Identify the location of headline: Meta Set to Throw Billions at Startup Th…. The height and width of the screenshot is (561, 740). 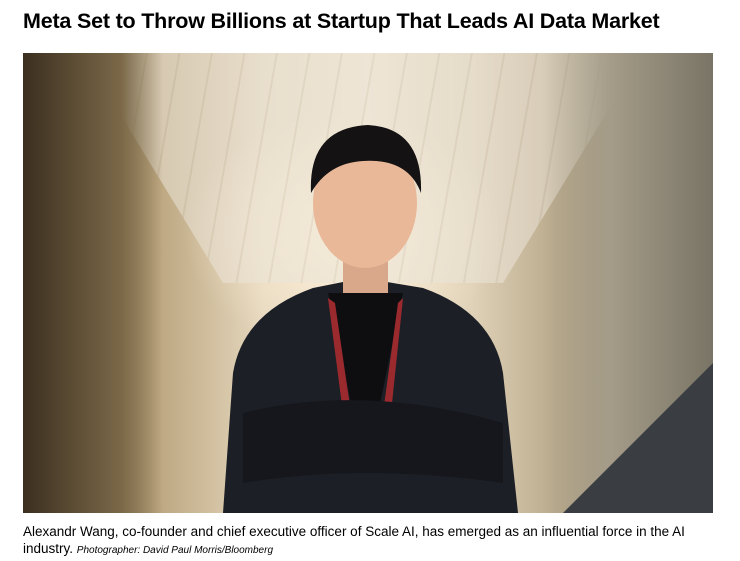
(341, 21).